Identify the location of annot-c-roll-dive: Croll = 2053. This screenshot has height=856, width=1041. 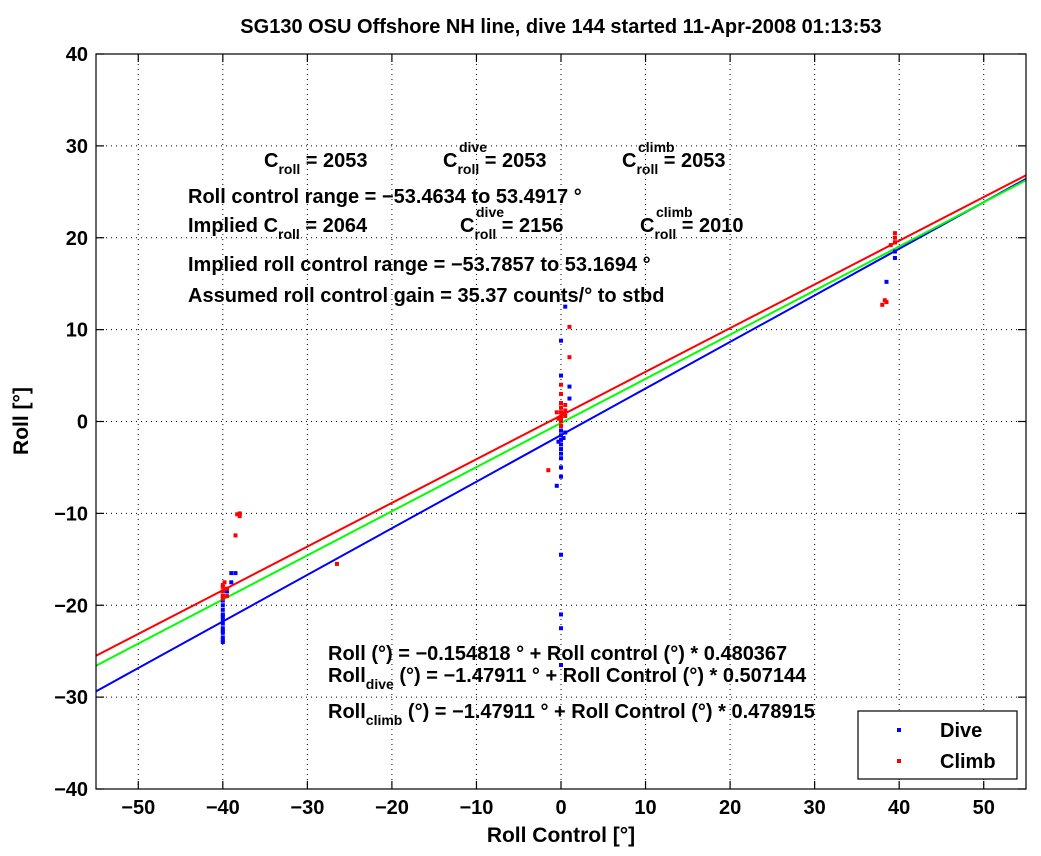
(495, 163).